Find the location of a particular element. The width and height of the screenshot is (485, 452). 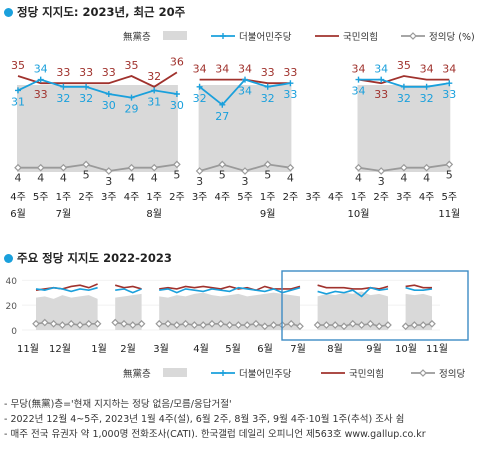

month-tick-label: 8월 is located at coordinates (154, 214).